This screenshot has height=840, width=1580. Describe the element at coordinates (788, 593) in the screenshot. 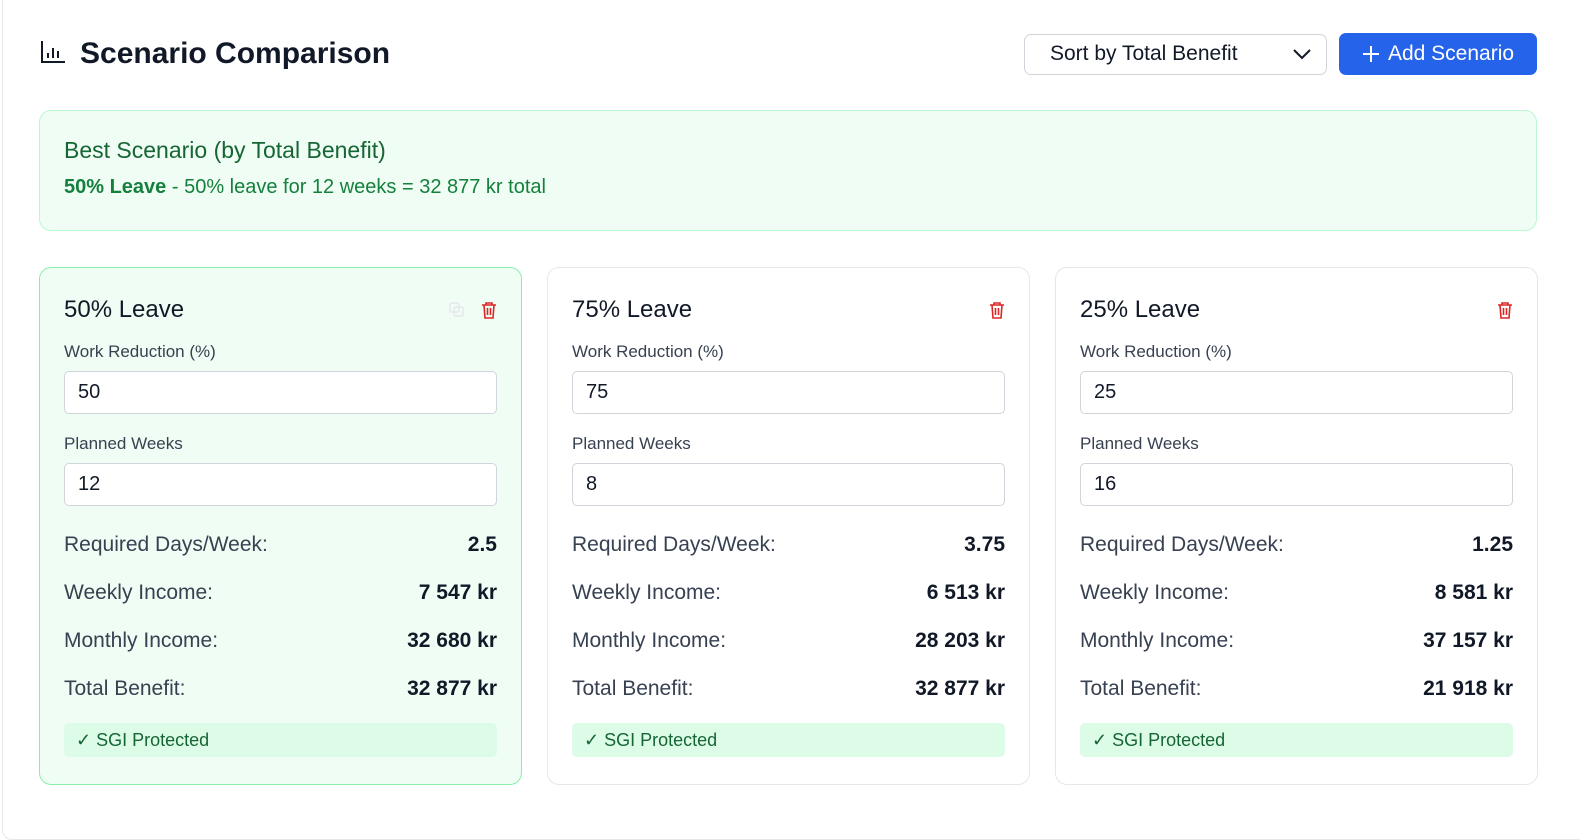

I see `weekly-income-row: Weekly Income: 6 513 kr` at that location.